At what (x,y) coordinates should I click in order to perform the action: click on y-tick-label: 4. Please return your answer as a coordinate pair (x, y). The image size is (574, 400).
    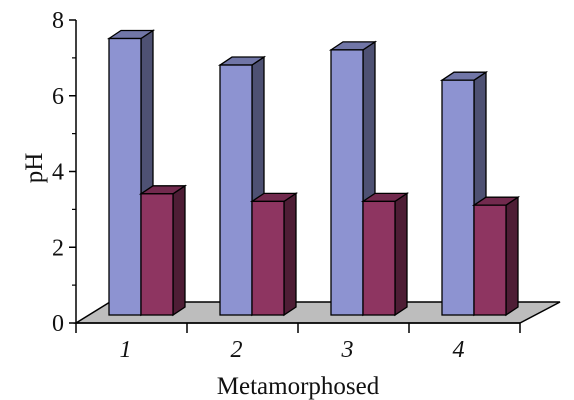
    Looking at the image, I should click on (58, 173).